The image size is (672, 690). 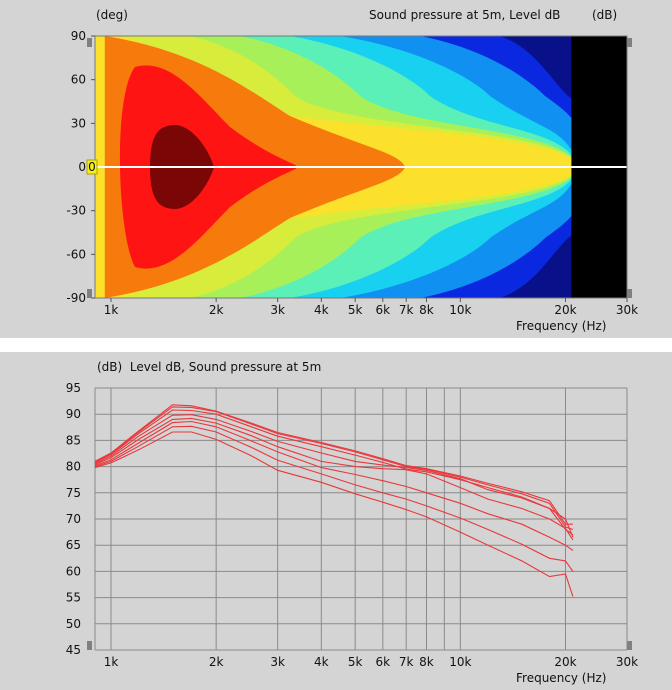 I want to click on angle-unit-label: (deg), so click(x=112, y=15).